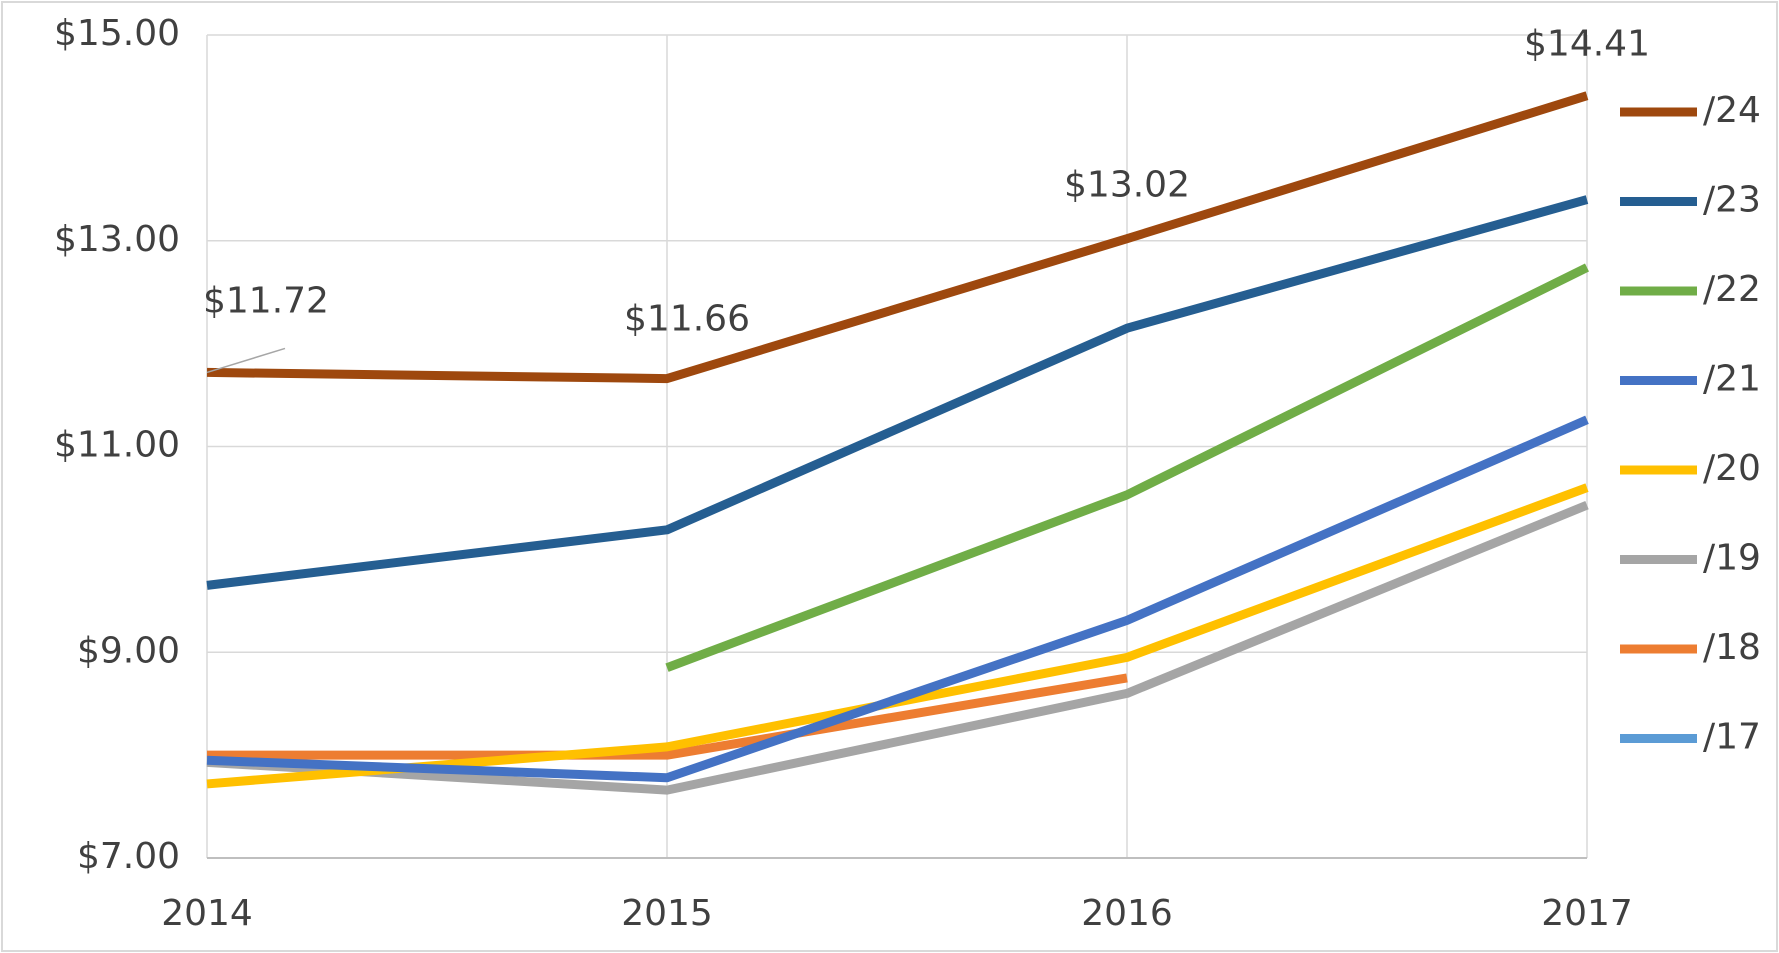 The height and width of the screenshot is (953, 1779). What do you see at coordinates (1732, 200) in the screenshot?
I see `legend-label: /23` at bounding box center [1732, 200].